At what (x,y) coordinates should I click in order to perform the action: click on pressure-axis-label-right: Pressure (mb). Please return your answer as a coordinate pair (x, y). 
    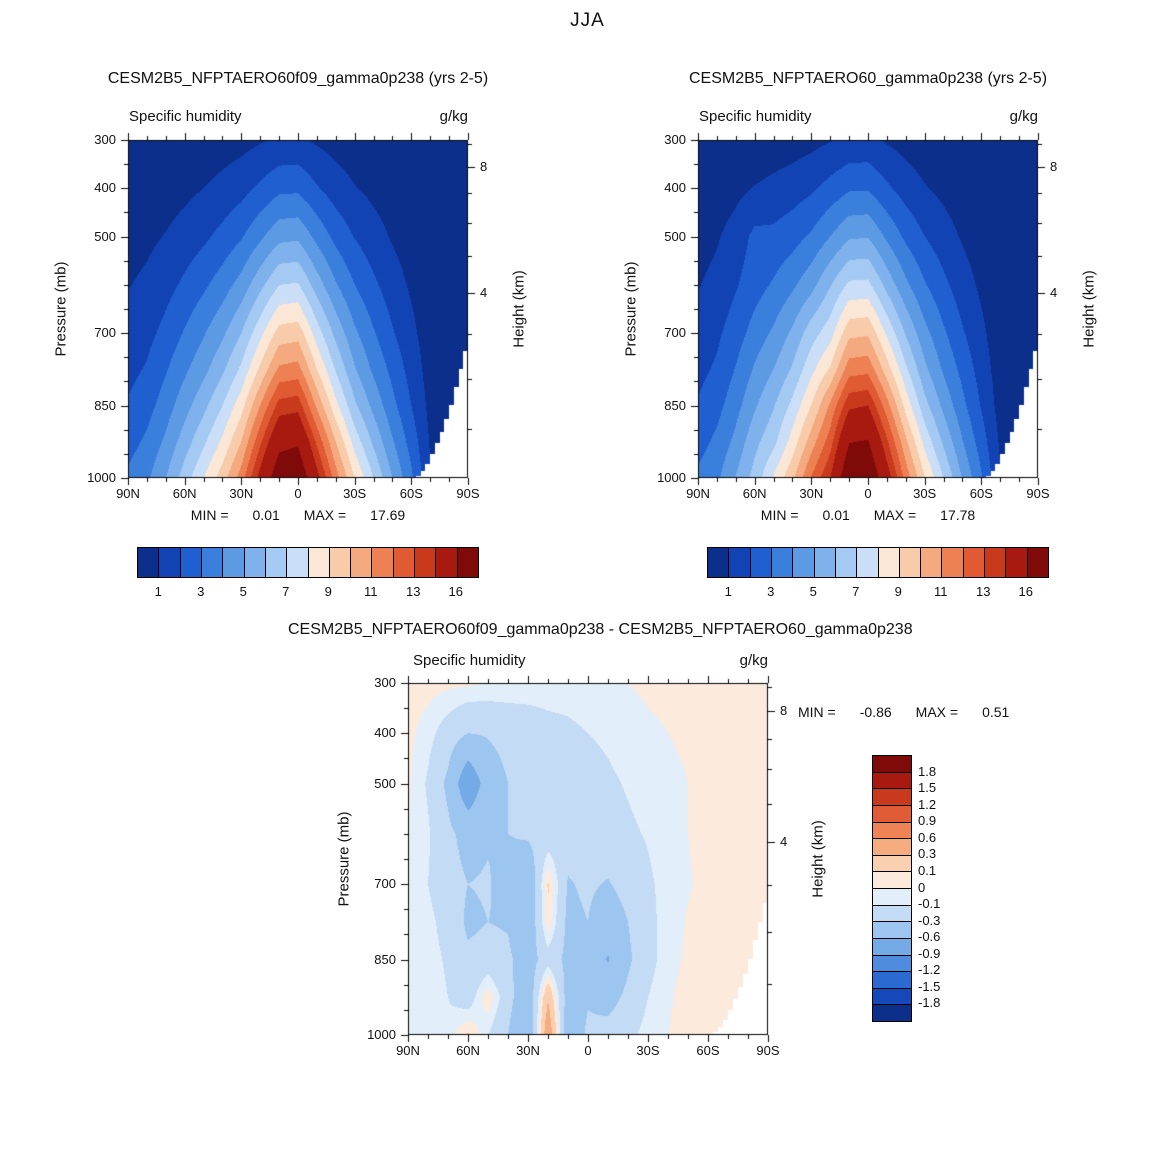
    Looking at the image, I should click on (631, 309).